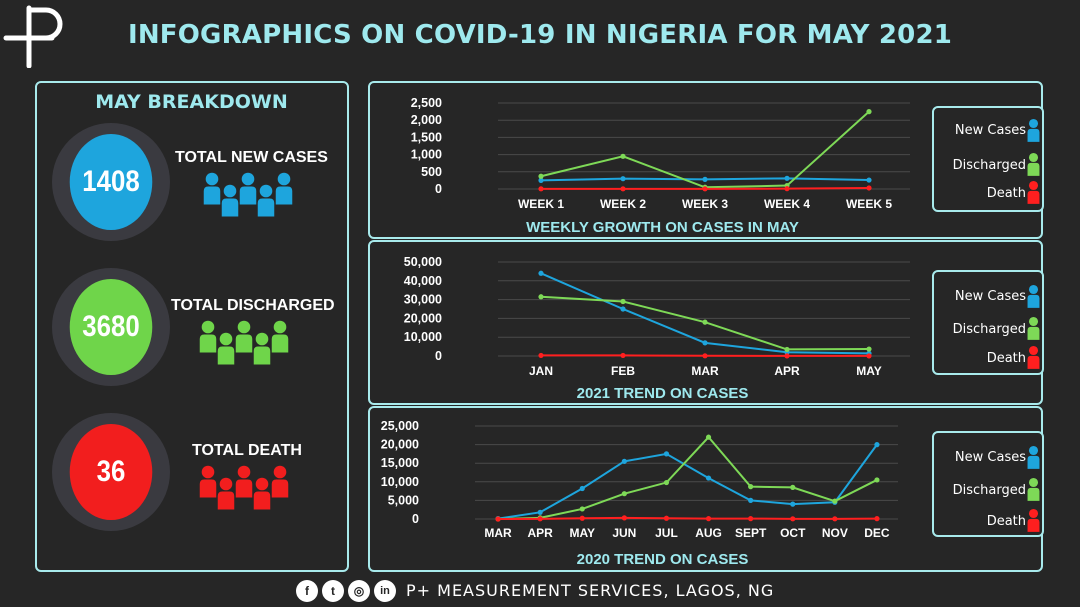 The width and height of the screenshot is (1080, 607). I want to click on x-tick-label: WEEK 3, so click(705, 204).